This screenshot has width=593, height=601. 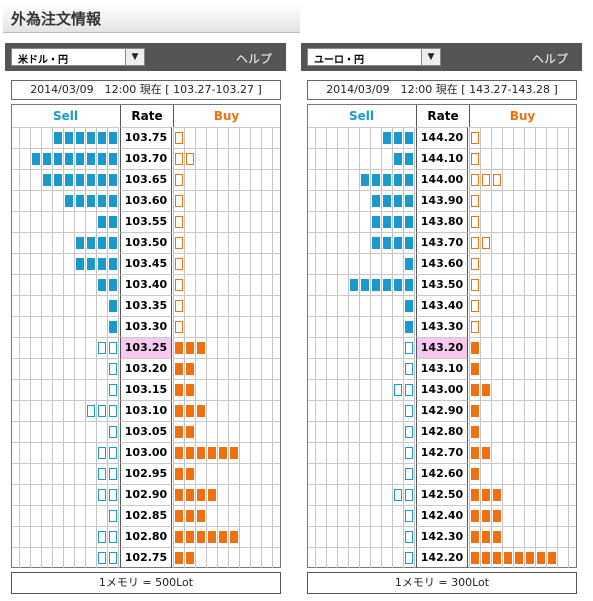 What do you see at coordinates (146, 326) in the screenshot?
I see `rate-cell: 103.30` at bounding box center [146, 326].